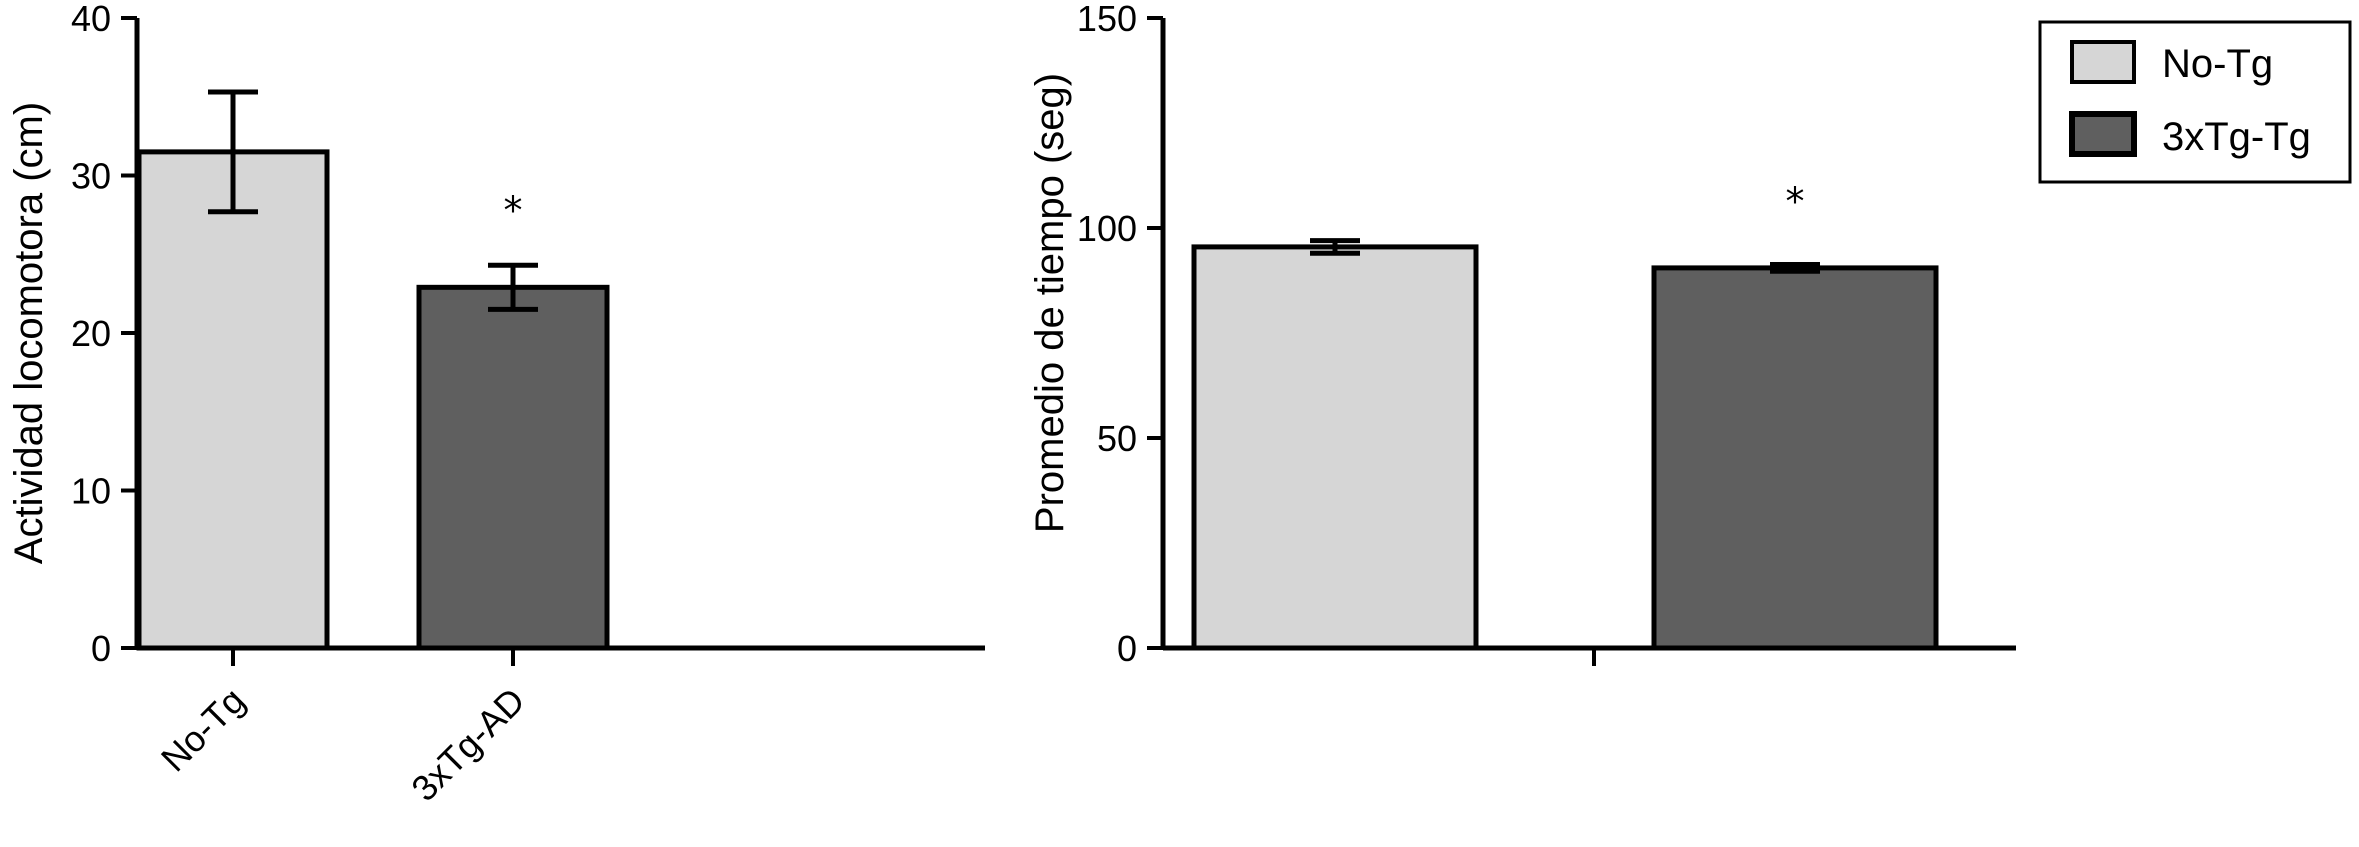  I want to click on y-tick-label: 150, so click(1107, 19).